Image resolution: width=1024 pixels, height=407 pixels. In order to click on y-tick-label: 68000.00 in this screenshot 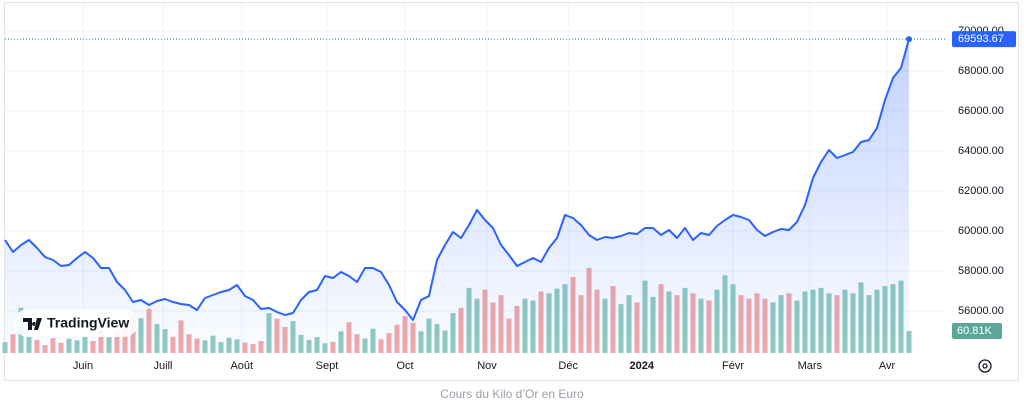, I will do `click(981, 71)`.